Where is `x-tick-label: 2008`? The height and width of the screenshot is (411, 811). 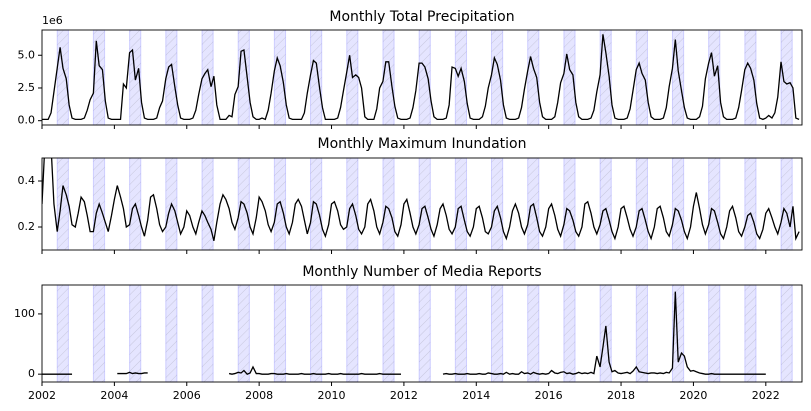
x-tick-label: 2008 is located at coordinates (259, 395).